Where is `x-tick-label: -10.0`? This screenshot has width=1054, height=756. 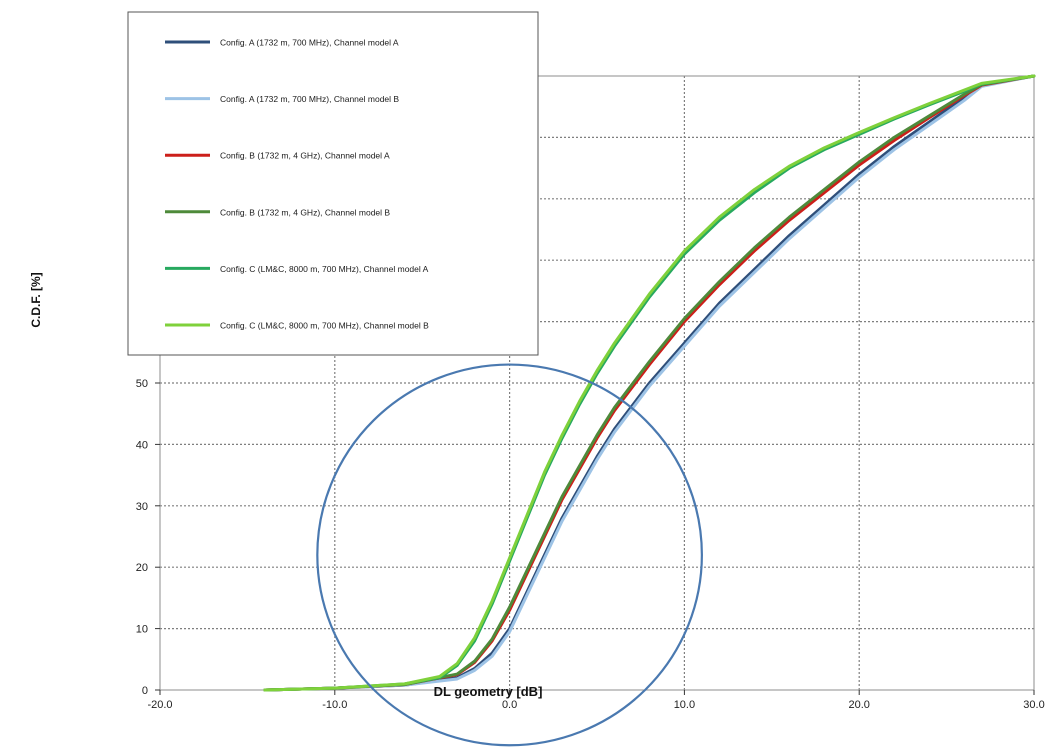 x-tick-label: -10.0 is located at coordinates (334, 705).